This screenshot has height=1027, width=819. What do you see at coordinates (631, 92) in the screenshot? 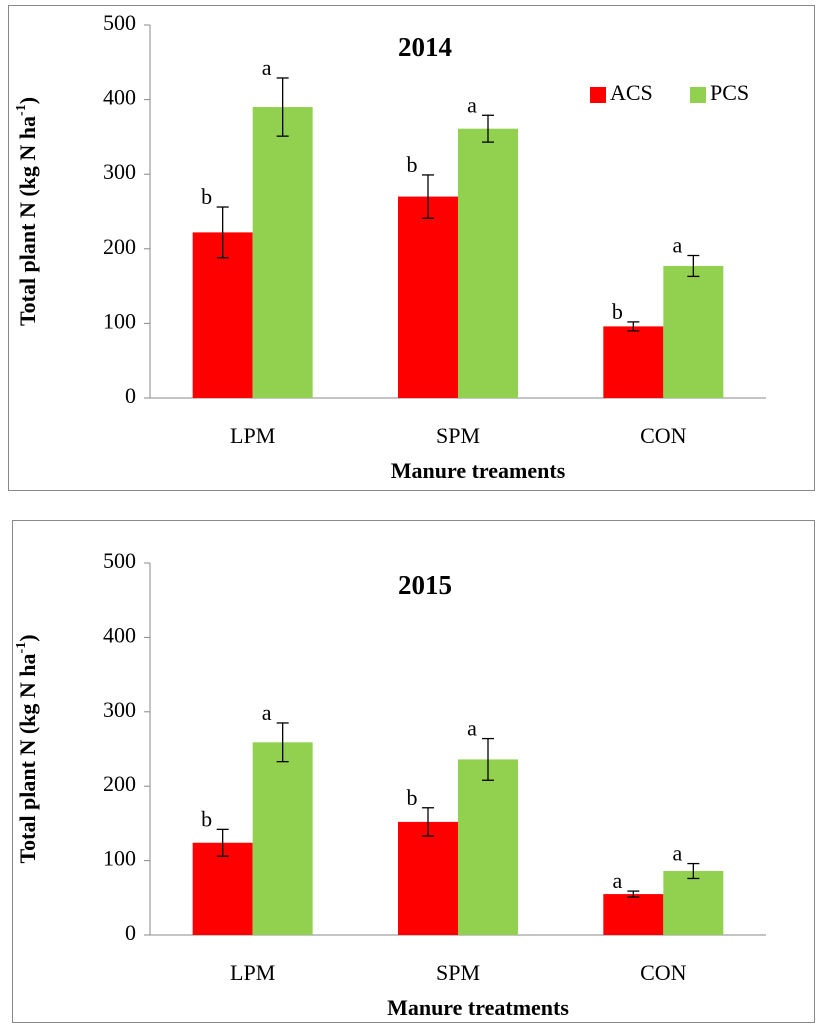
I see `legend-label: ACS` at bounding box center [631, 92].